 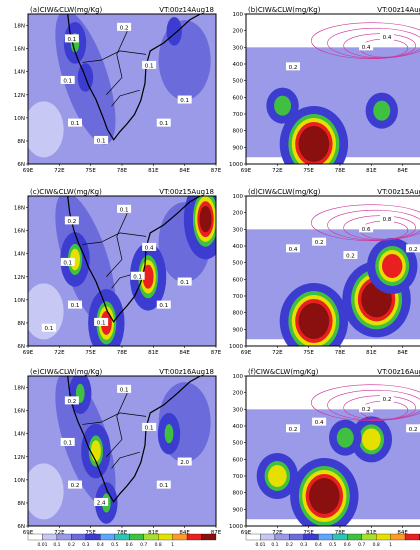 I want to click on y-tick-label: 18N, so click(x=19, y=389).